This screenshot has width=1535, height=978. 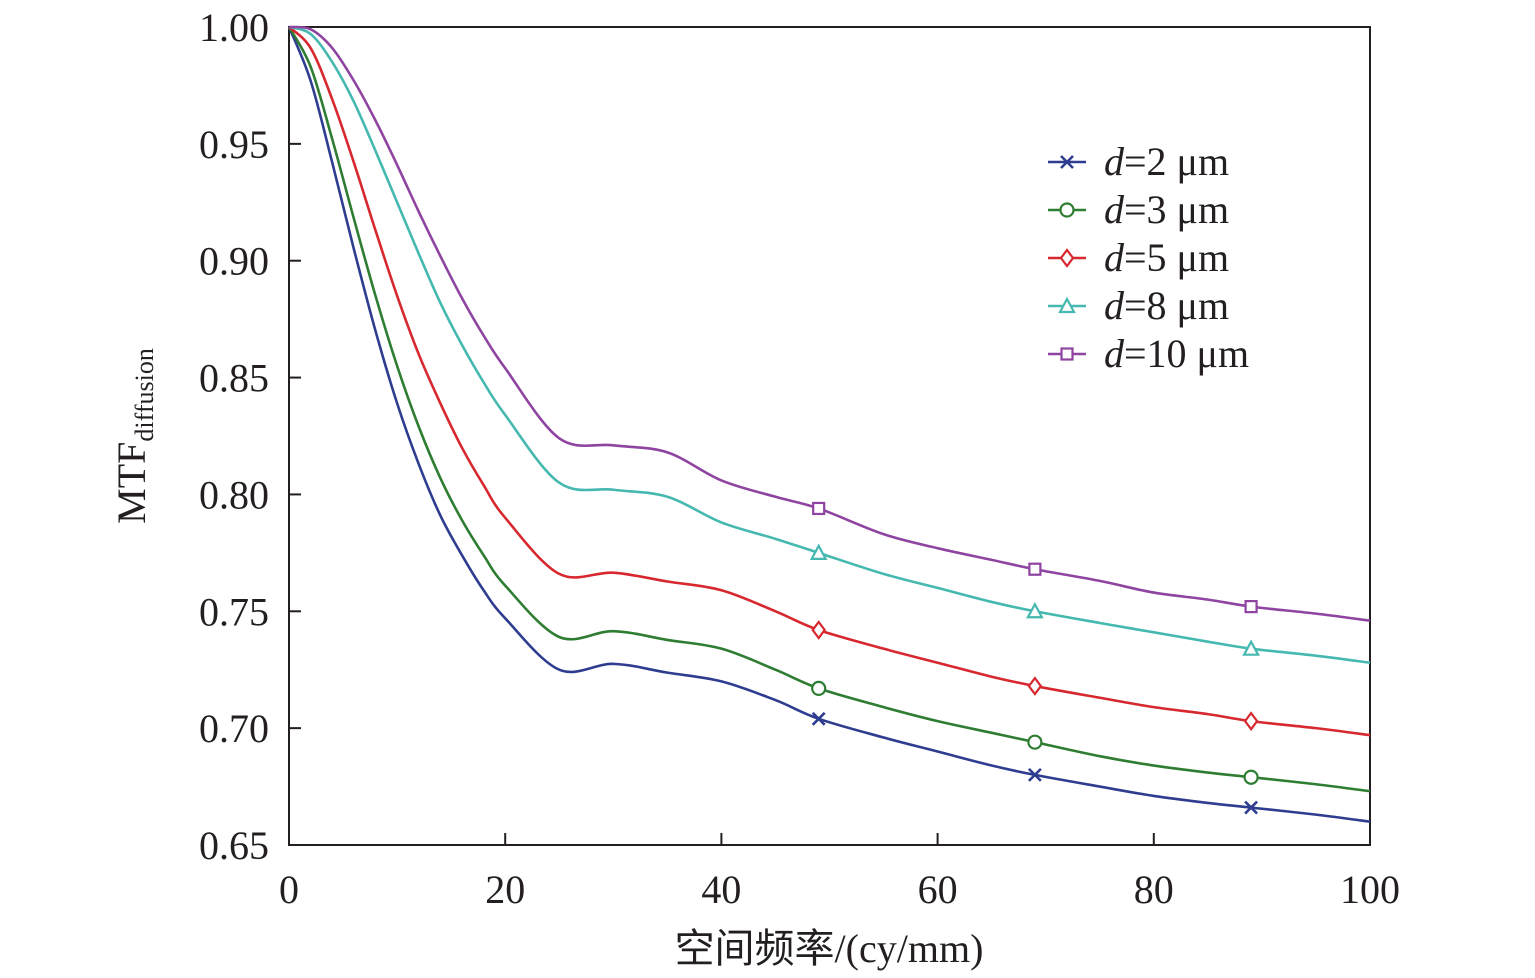 What do you see at coordinates (505, 889) in the screenshot?
I see `x-tick-label: 20` at bounding box center [505, 889].